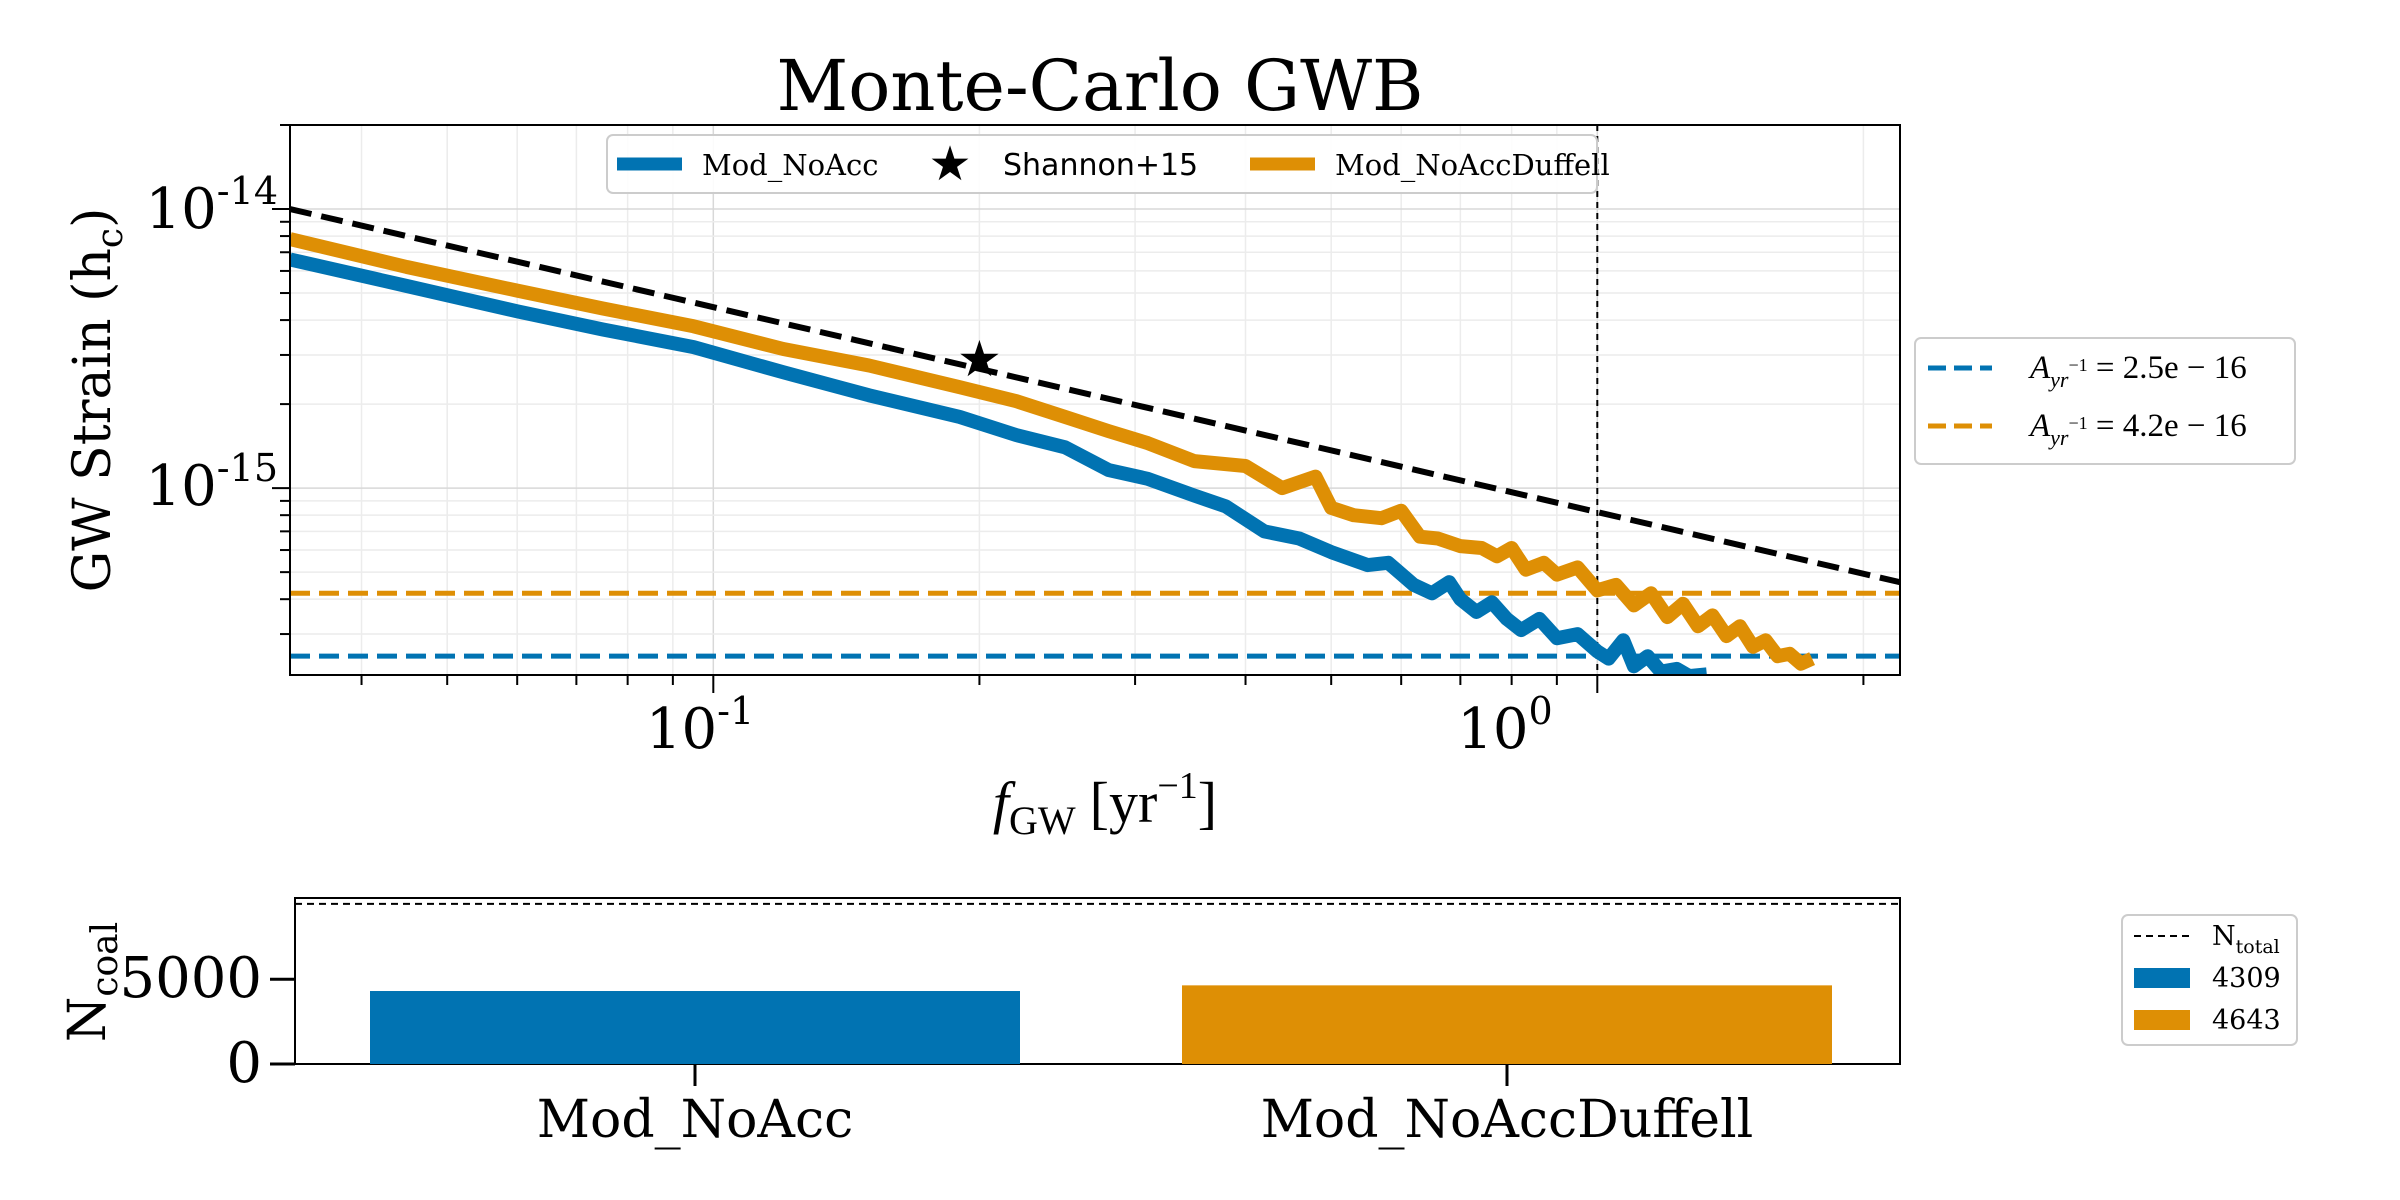  What do you see at coordinates (1507, 1024) in the screenshot?
I see `bar-mod-noaccduffell` at bounding box center [1507, 1024].